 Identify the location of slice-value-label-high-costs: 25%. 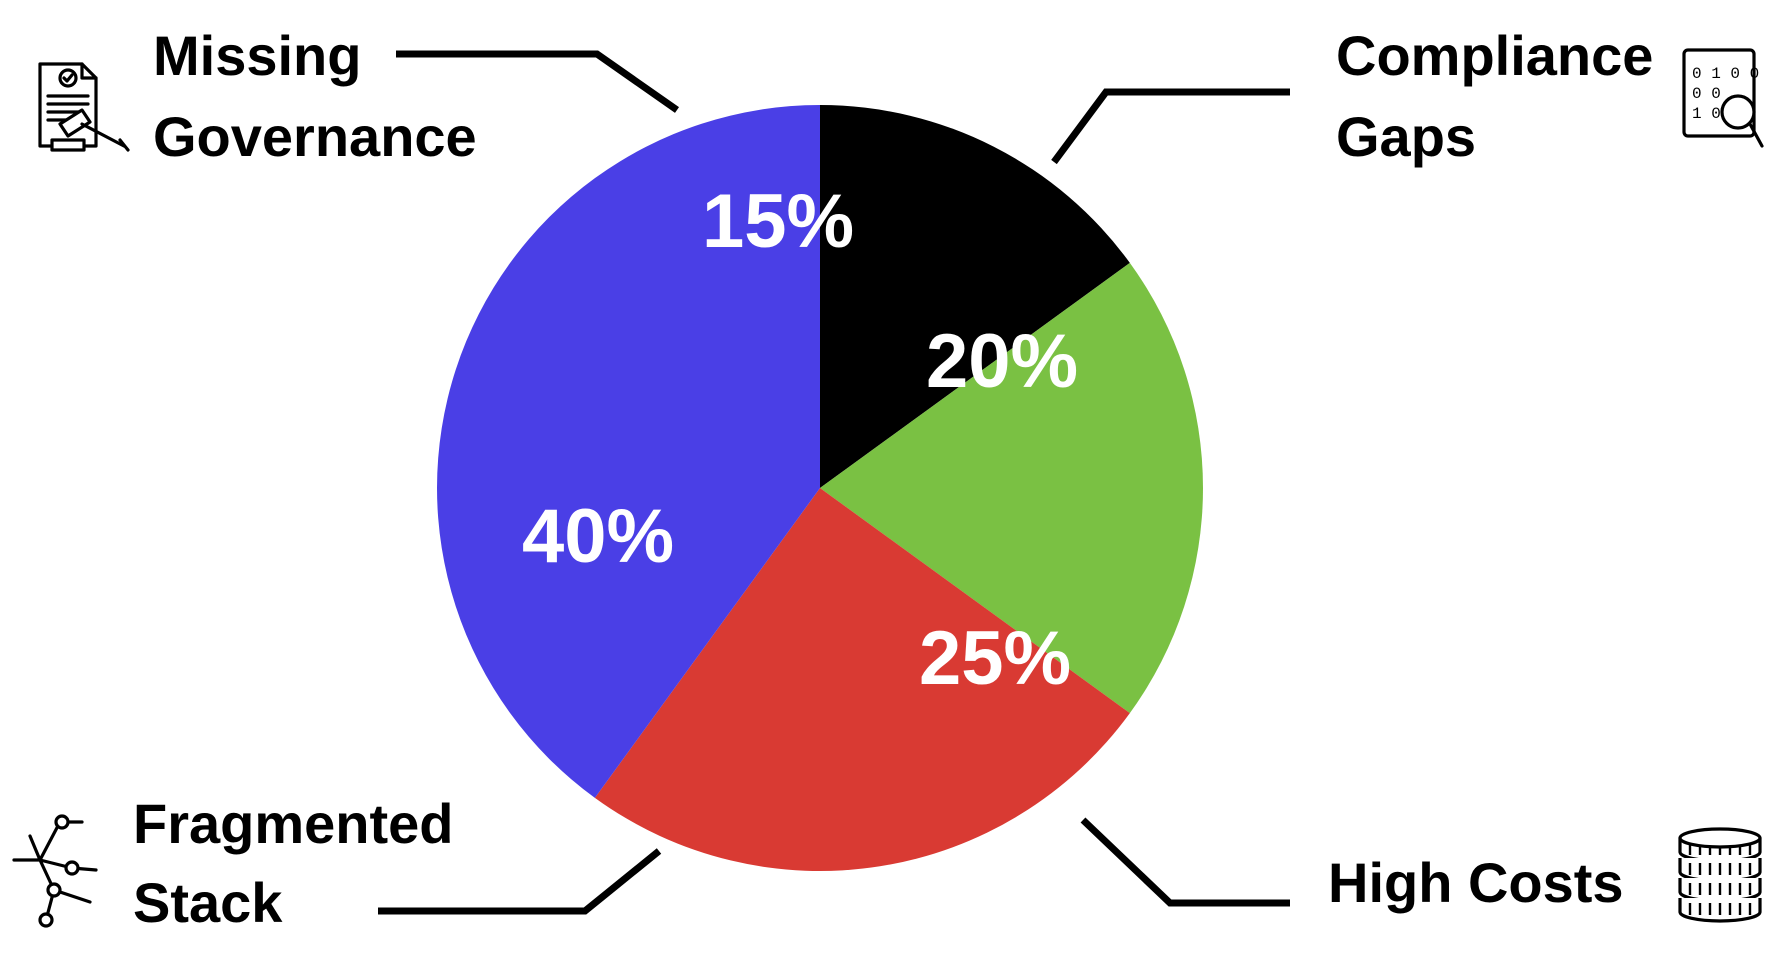
(995, 658).